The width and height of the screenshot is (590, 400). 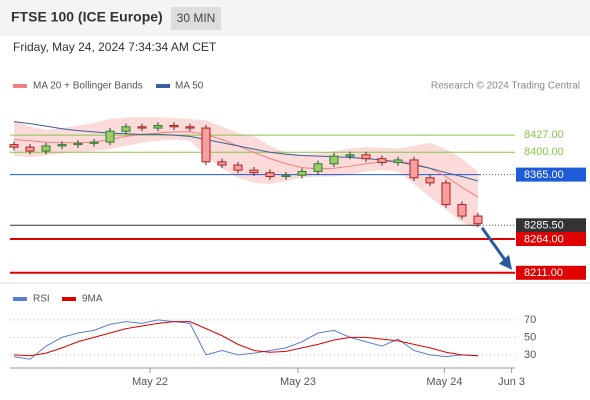 What do you see at coordinates (41, 299) in the screenshot?
I see `legend-label: RSI` at bounding box center [41, 299].